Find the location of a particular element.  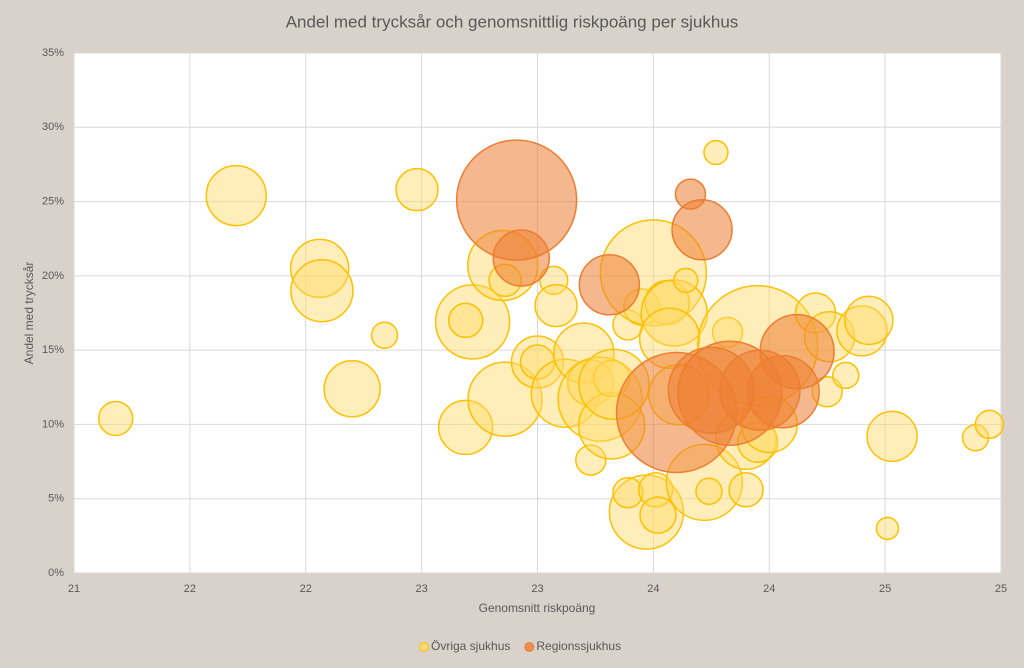

y-tick-label: 10% is located at coordinates (53, 424).